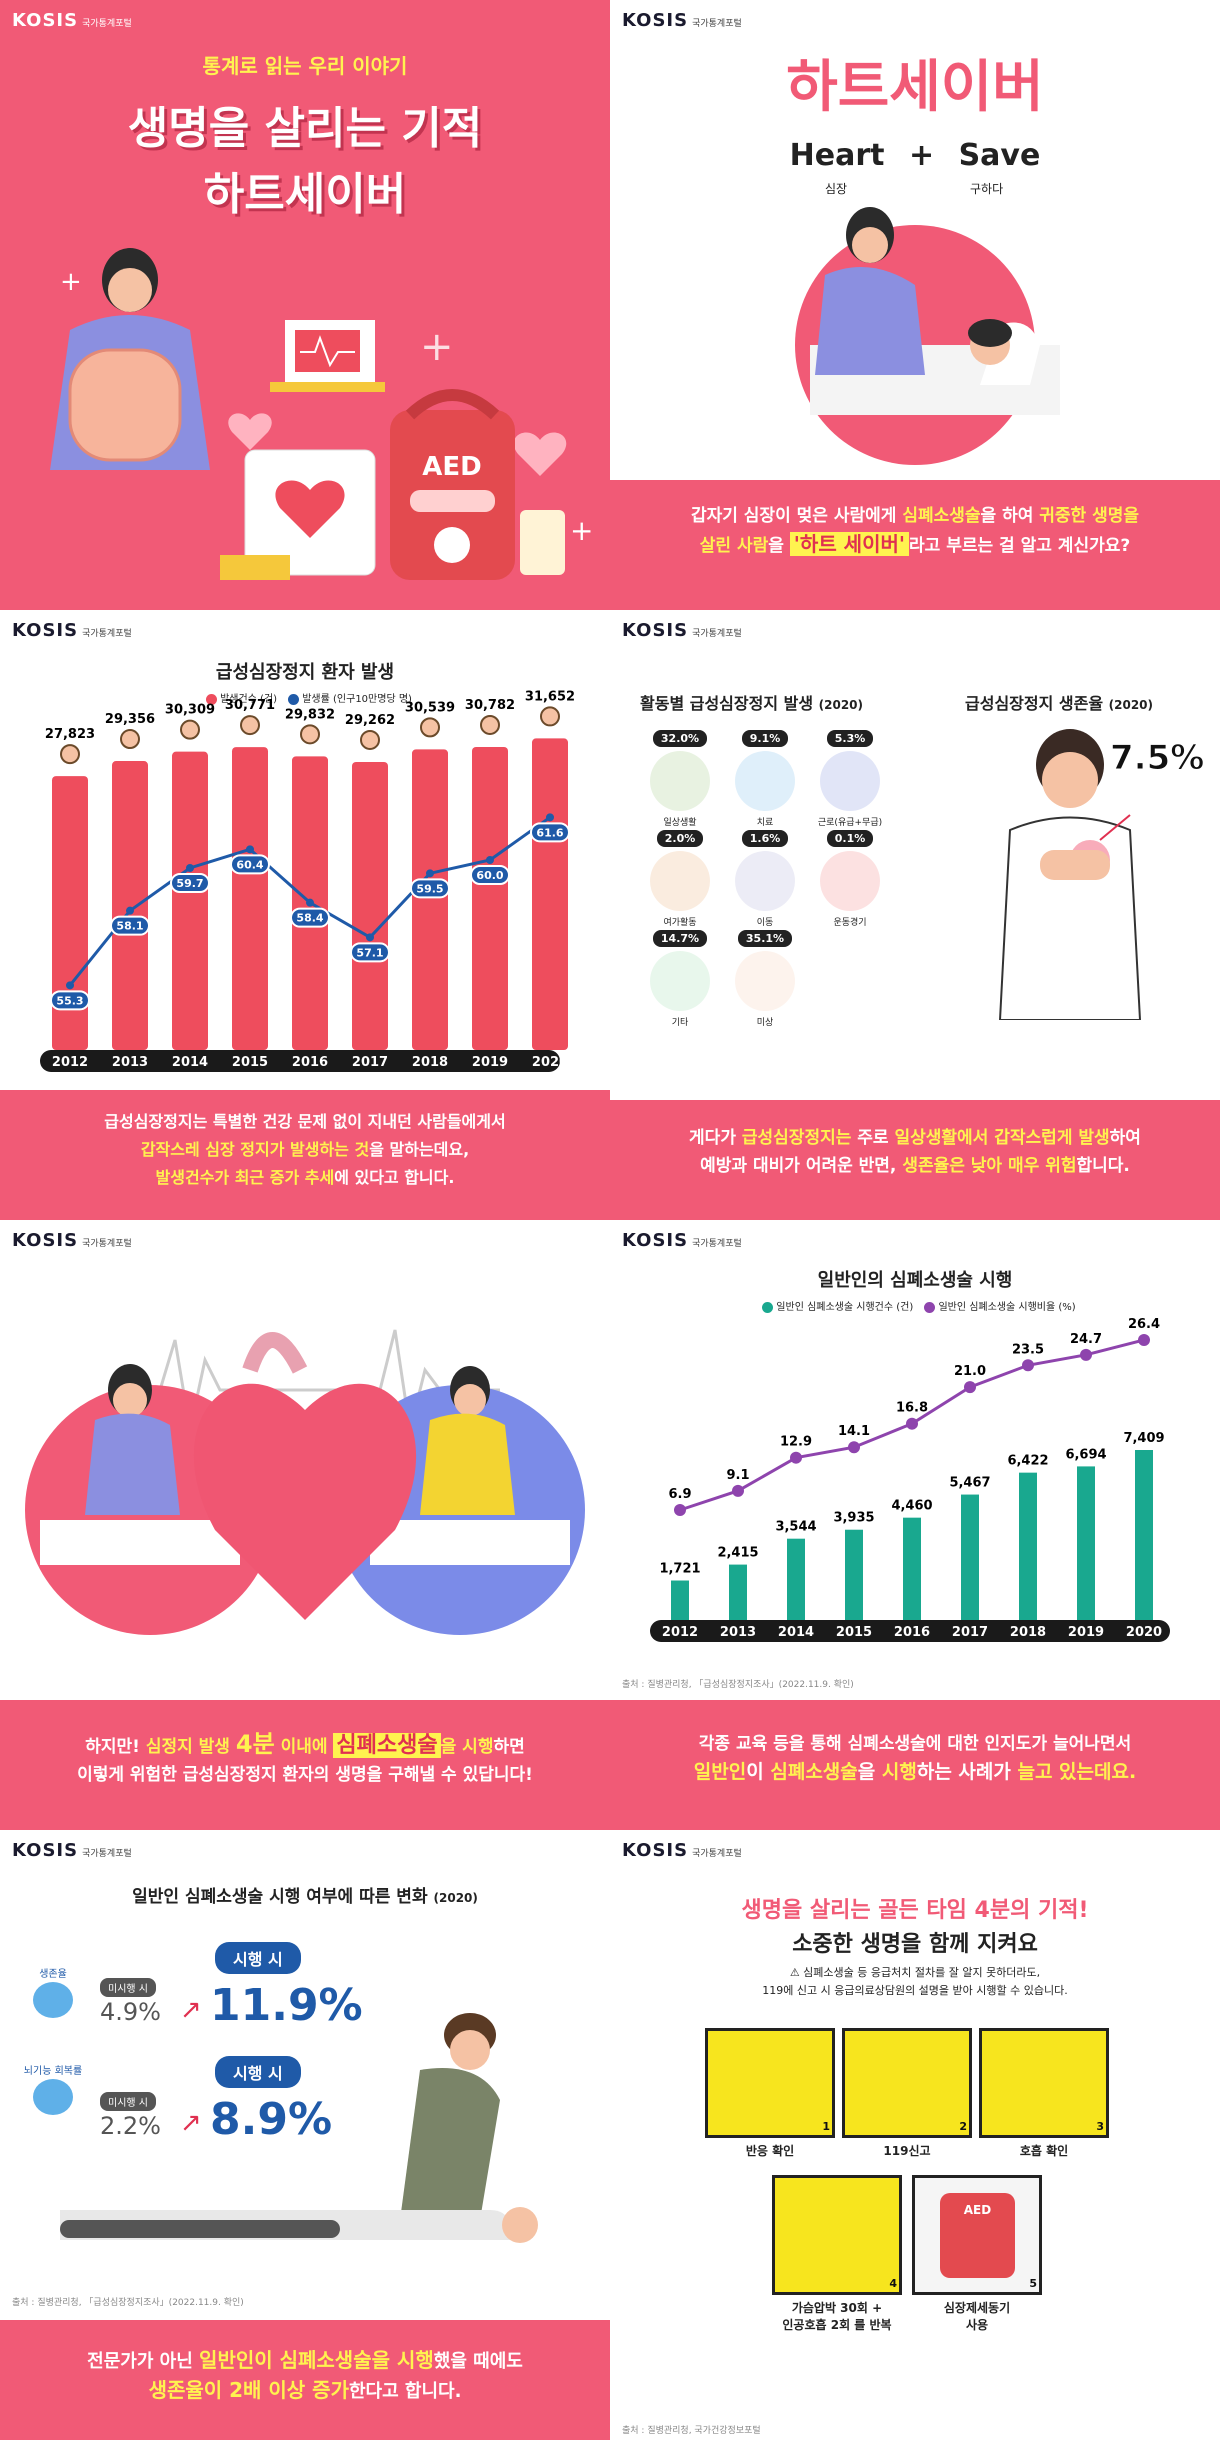  What do you see at coordinates (190, 710) in the screenshot?
I see `bar-value-label: 30,309` at bounding box center [190, 710].